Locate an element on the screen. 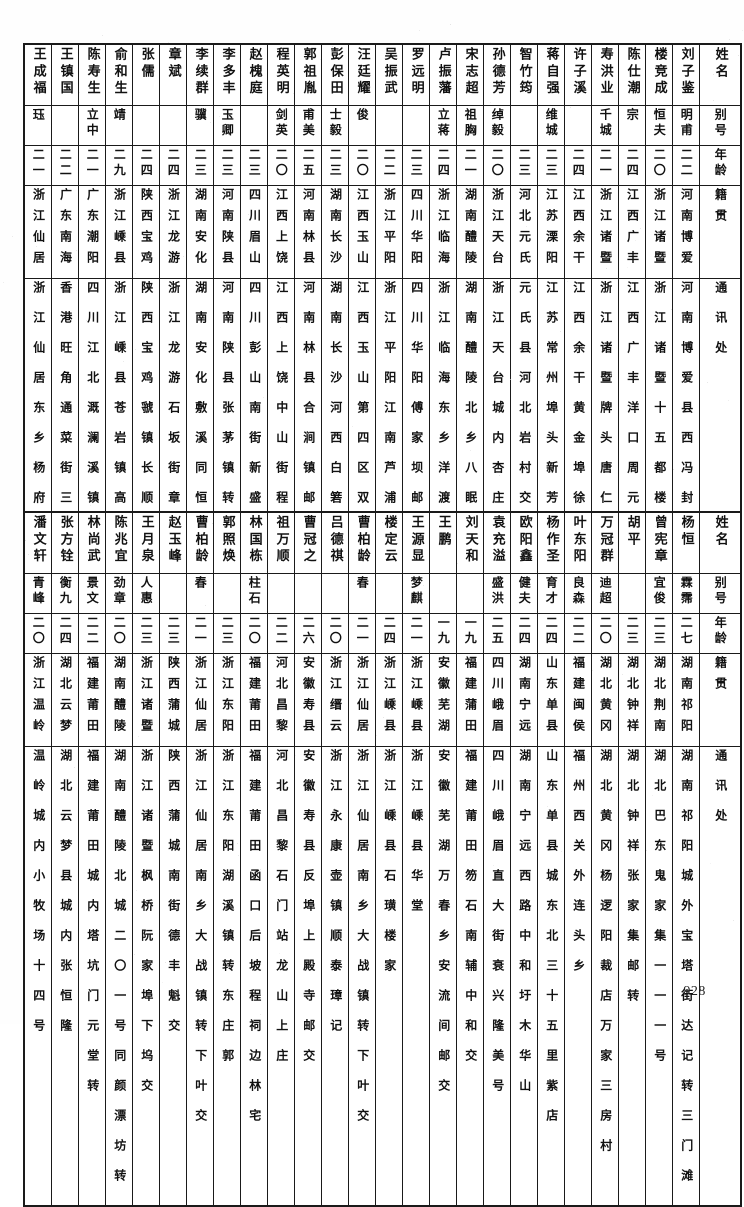 Image resolution: width=744 pixels, height=1207 pixels. alias-text: 宗 is located at coordinates (632, 116).